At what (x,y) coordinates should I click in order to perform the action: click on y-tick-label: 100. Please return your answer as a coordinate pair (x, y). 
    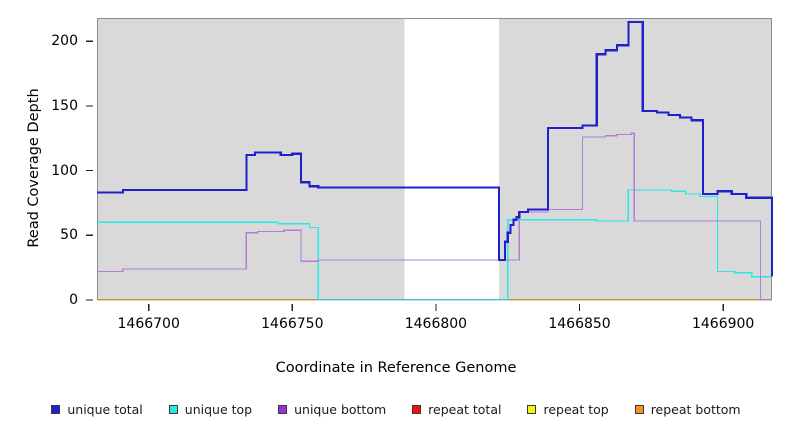
    Looking at the image, I should click on (64, 170).